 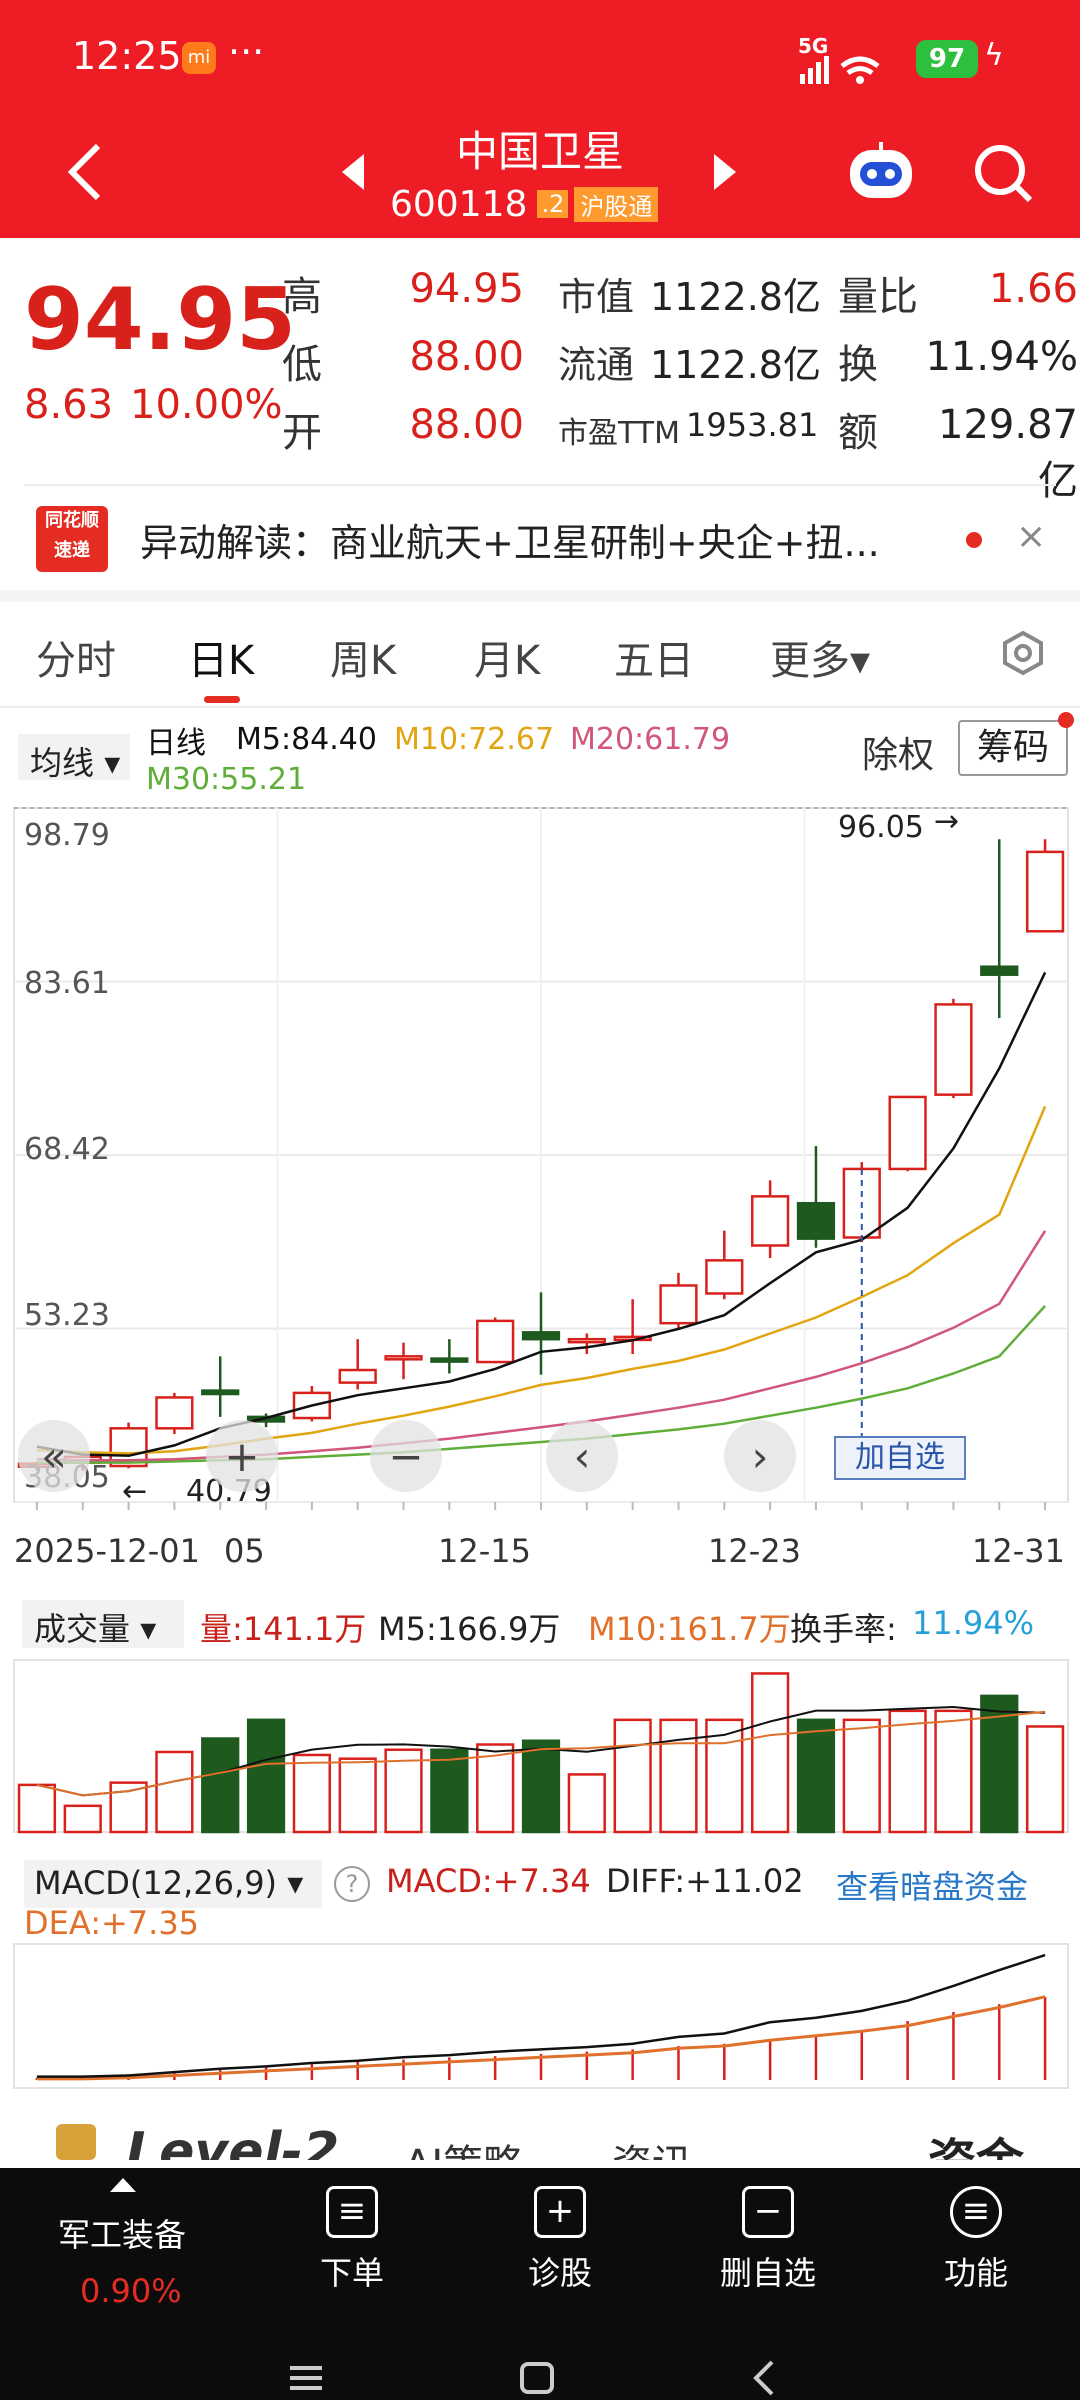 What do you see at coordinates (1023, 653) in the screenshot?
I see `settings-hex-icon` at bounding box center [1023, 653].